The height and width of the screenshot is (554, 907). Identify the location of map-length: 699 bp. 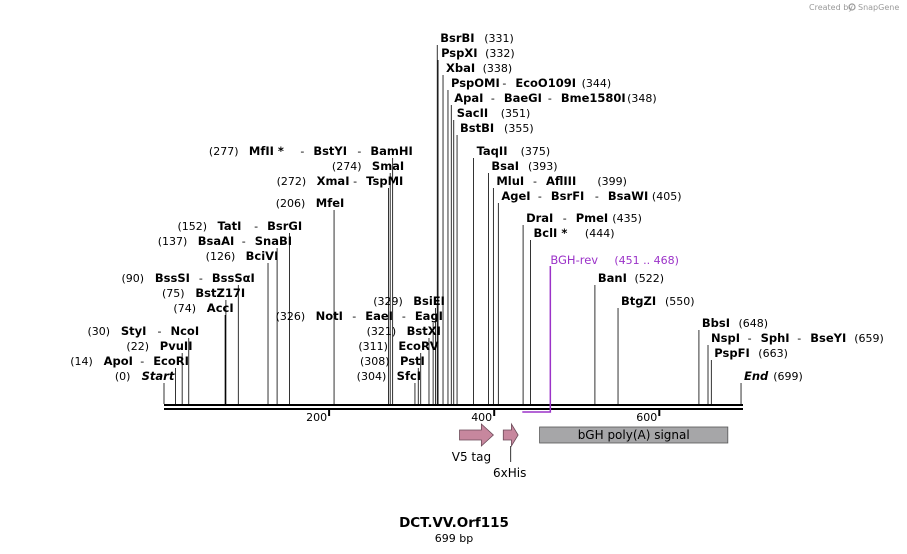
(454, 538).